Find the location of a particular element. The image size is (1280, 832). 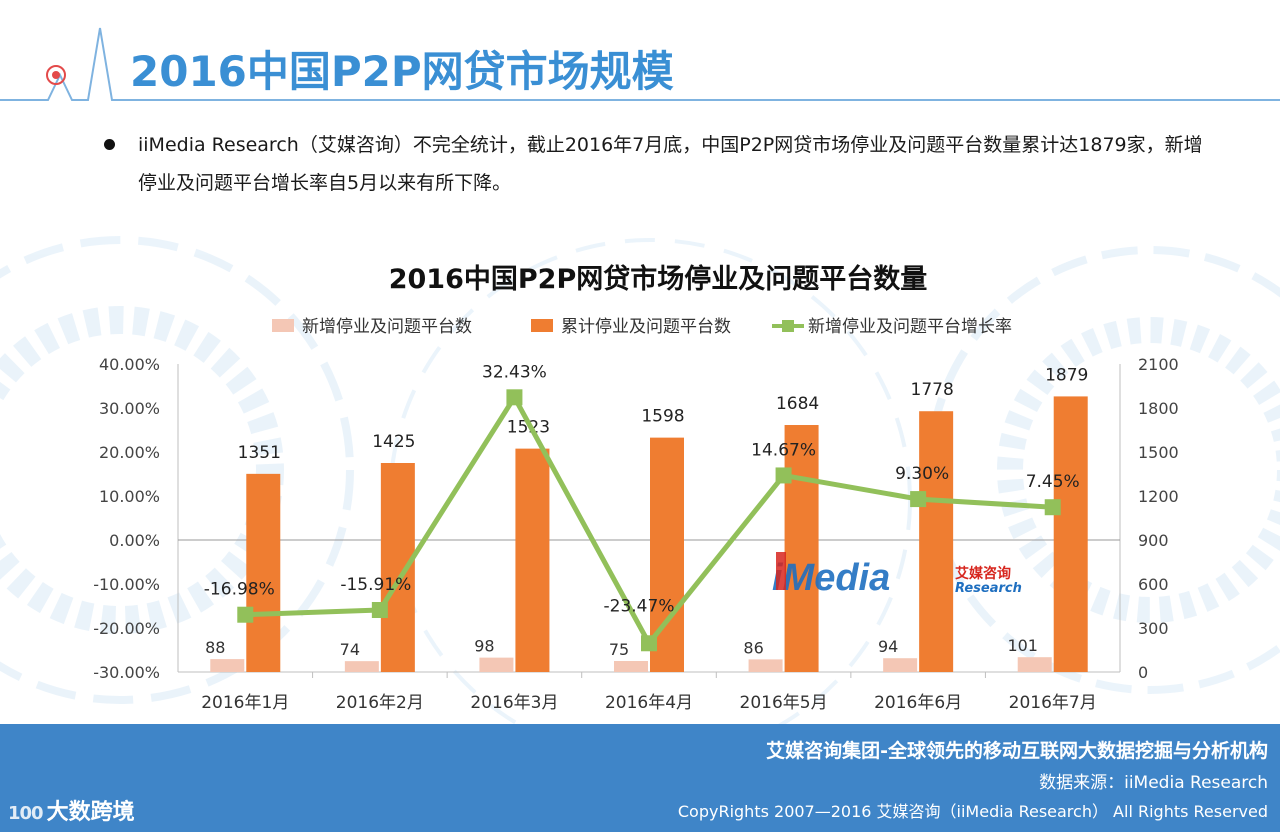

y-left-tick-label: 30.00% is located at coordinates (129, 408).